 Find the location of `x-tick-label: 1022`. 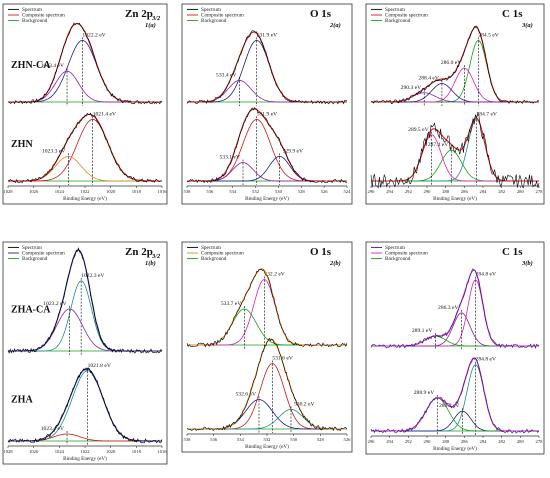

x-tick-label: 1022 is located at coordinates (85, 451).